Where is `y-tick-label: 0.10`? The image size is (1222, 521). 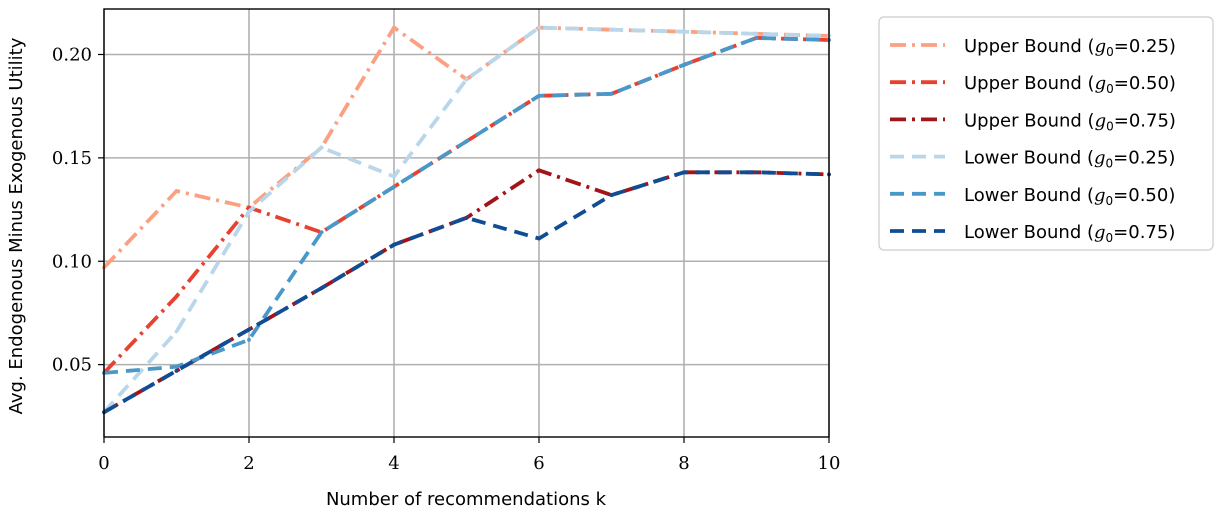 y-tick-label: 0.10 is located at coordinates (72, 261).